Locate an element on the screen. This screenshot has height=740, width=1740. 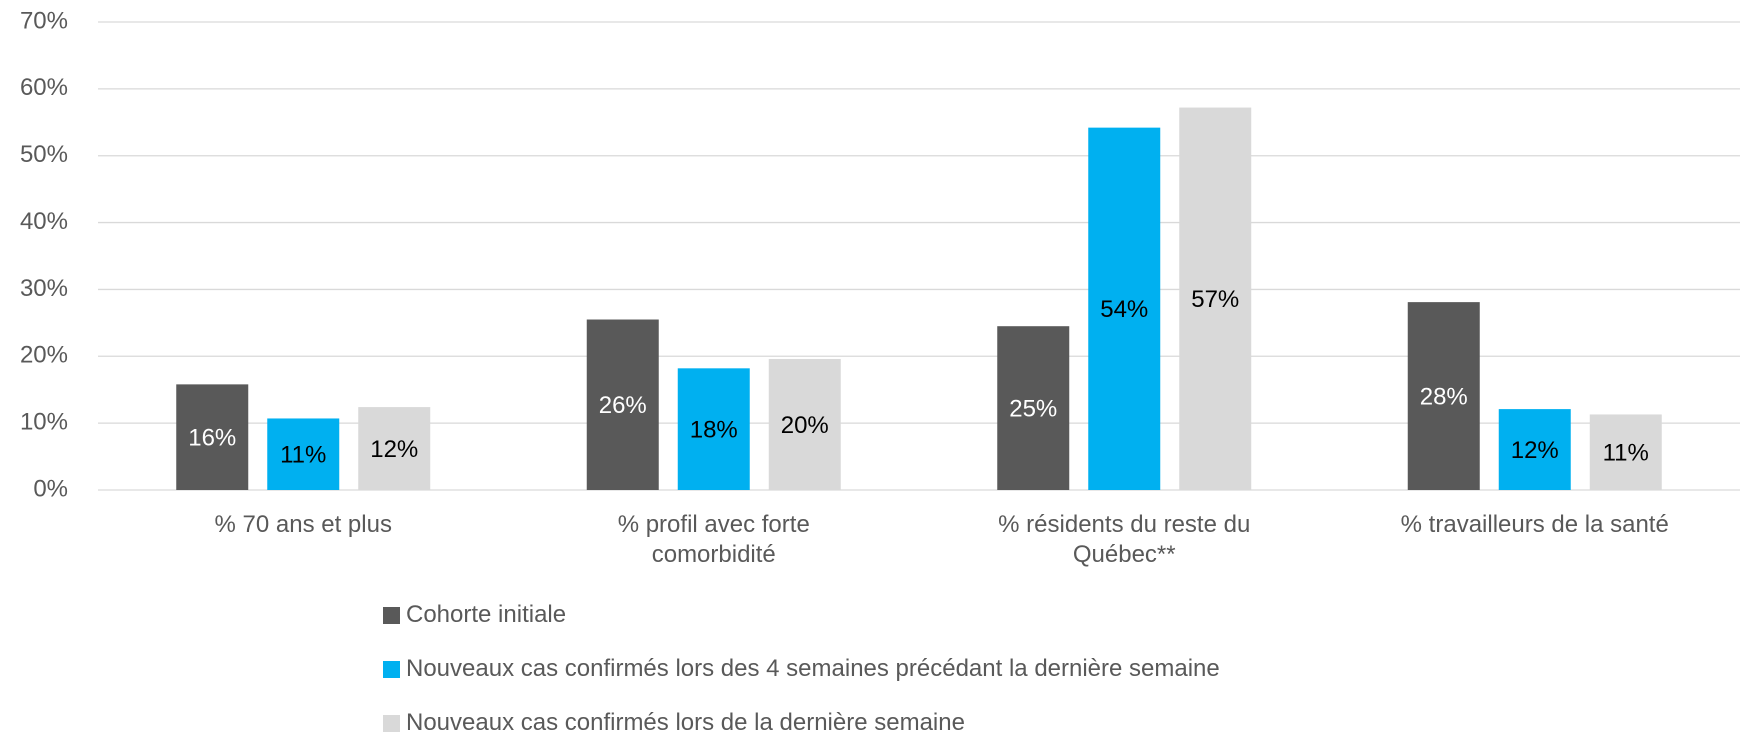
legend-label: Cohorte initiale is located at coordinates (486, 614).